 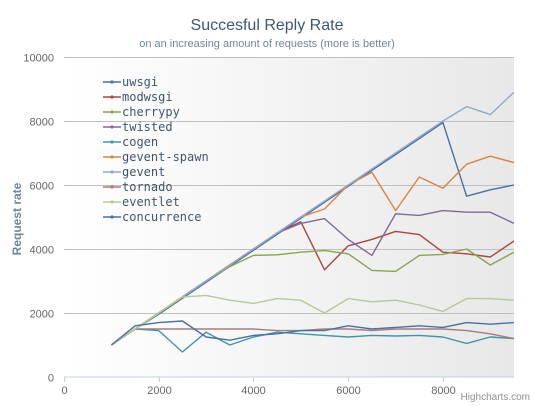 I want to click on legend-item-cherrypy: cherrypy, so click(x=141, y=112).